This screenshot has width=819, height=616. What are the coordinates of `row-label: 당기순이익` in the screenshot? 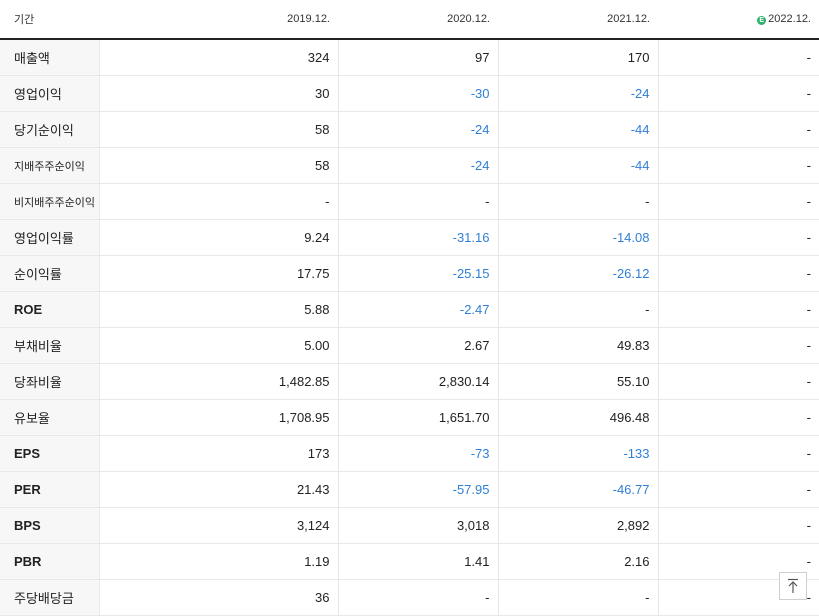 It's located at (49, 129).